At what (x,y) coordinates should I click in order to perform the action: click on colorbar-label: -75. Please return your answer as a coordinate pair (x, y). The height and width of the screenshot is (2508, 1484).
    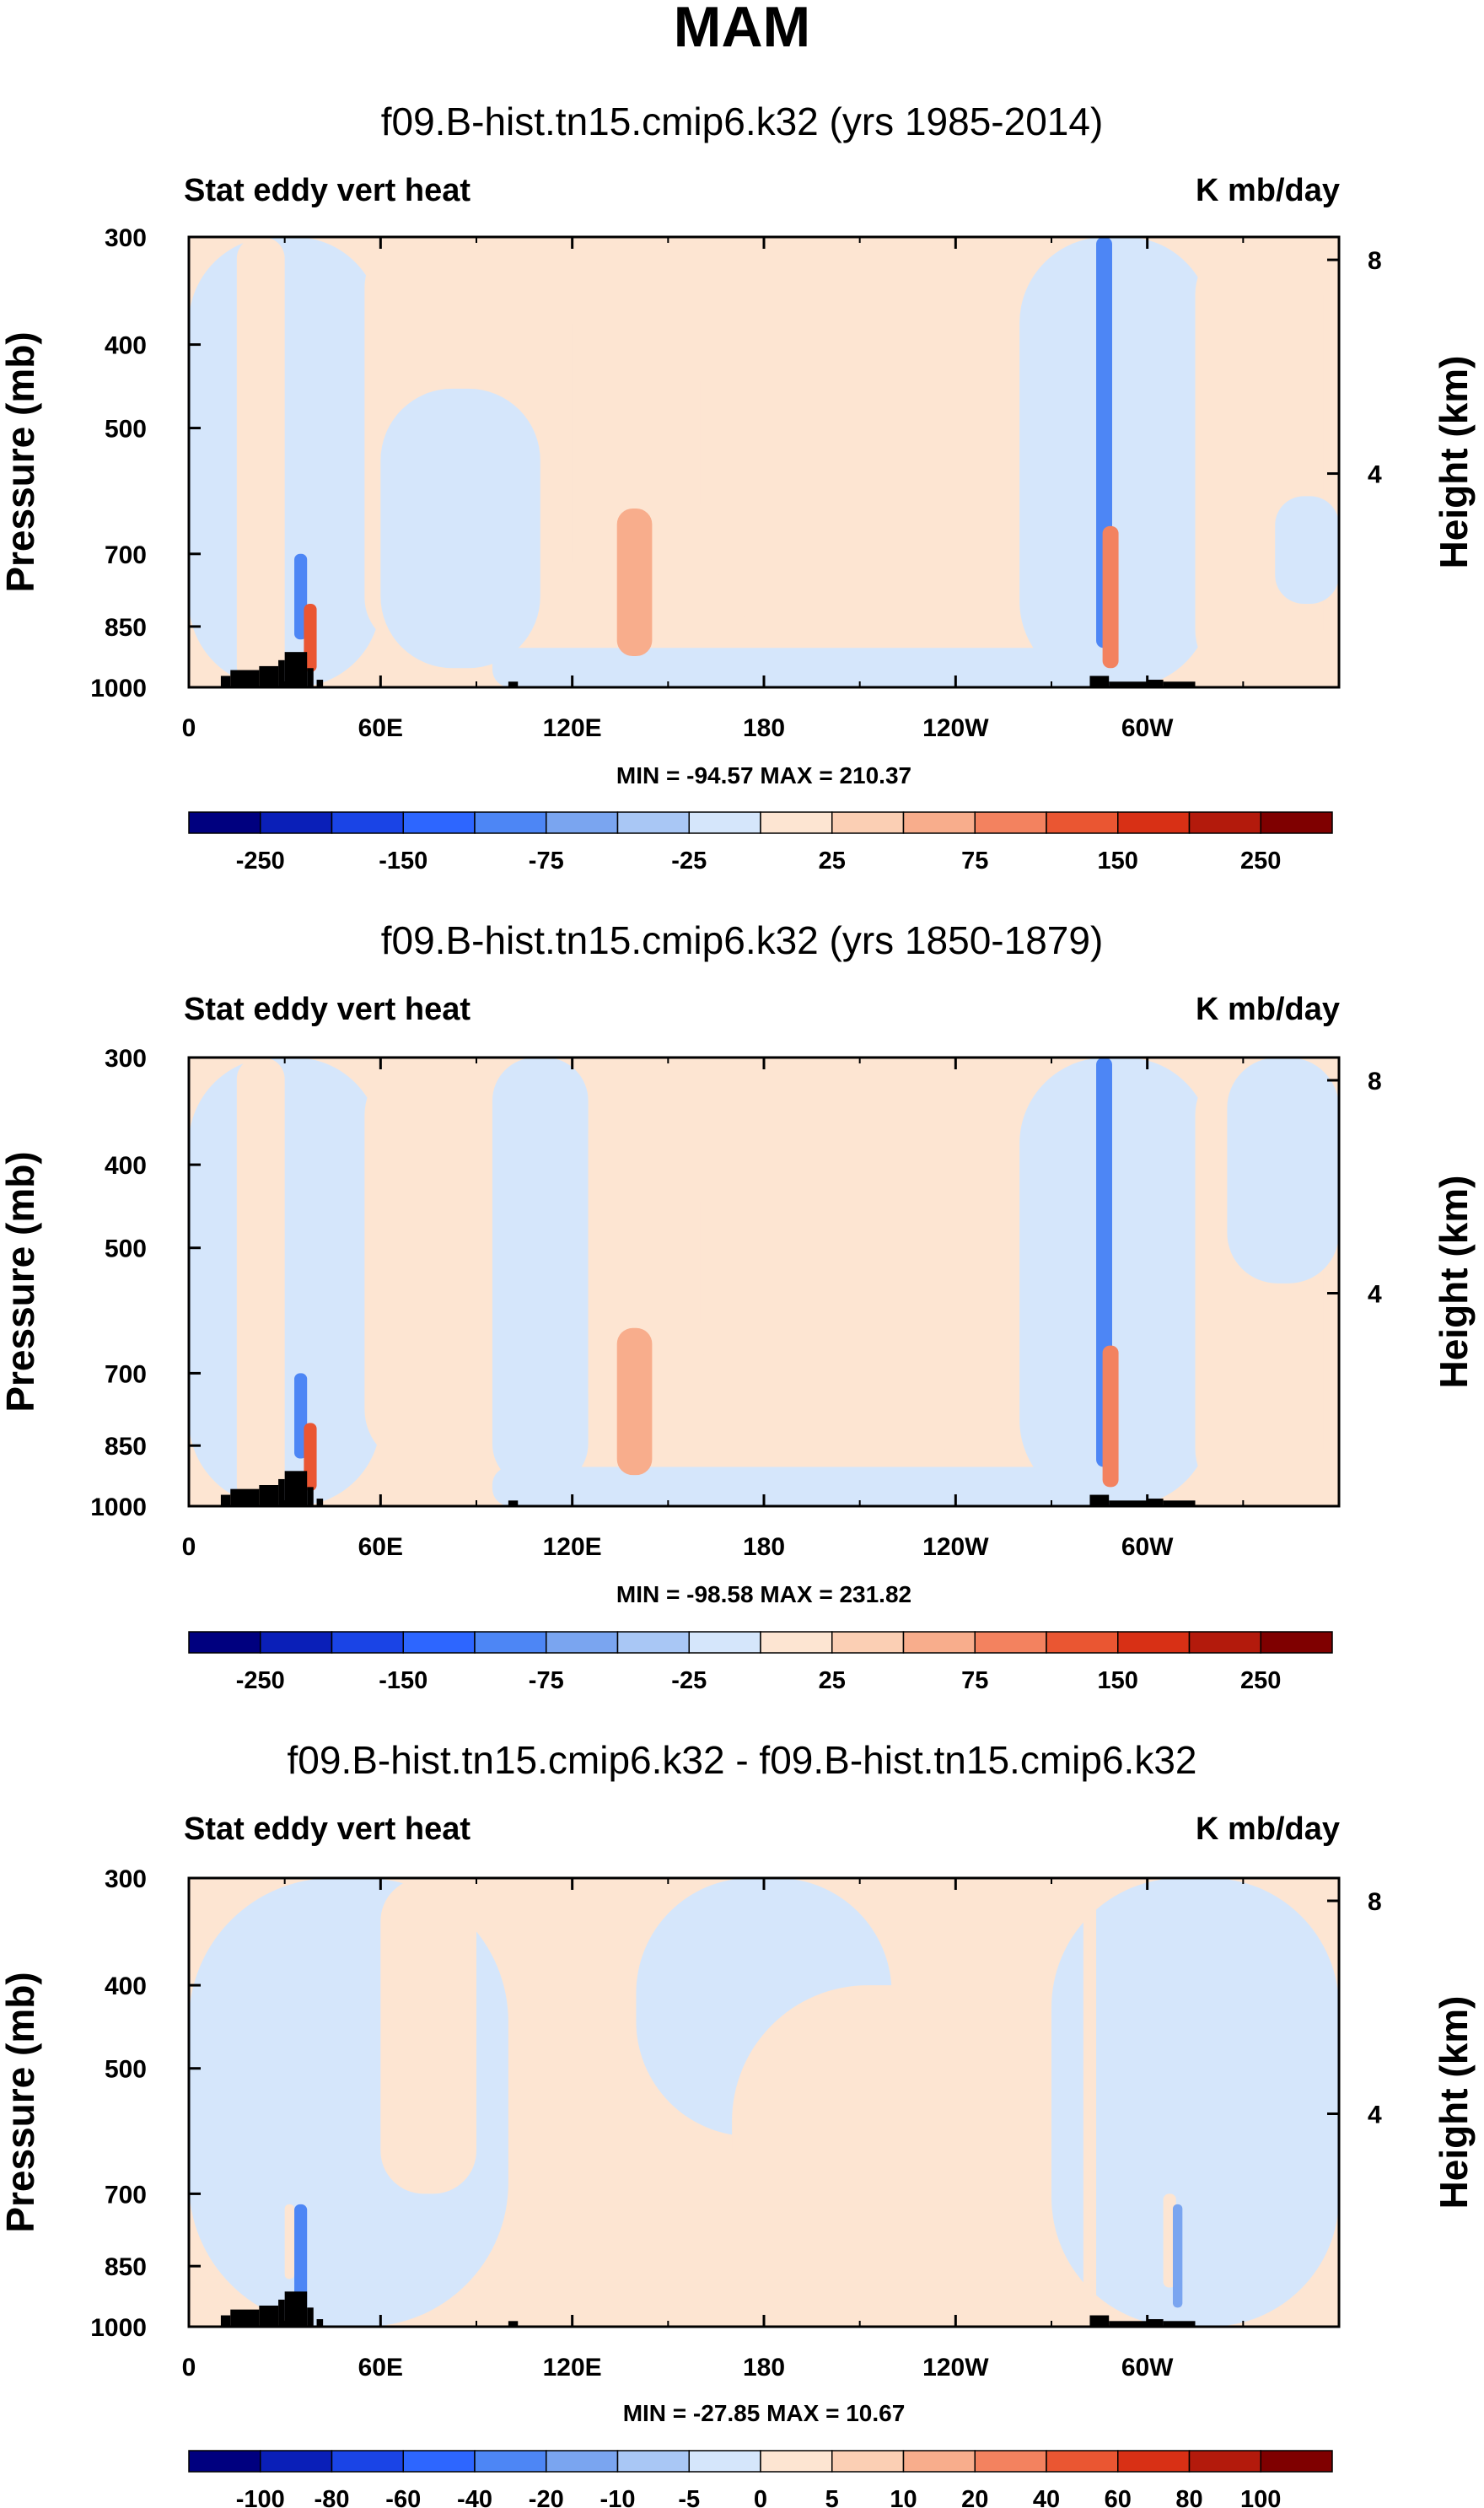
    Looking at the image, I should click on (546, 861).